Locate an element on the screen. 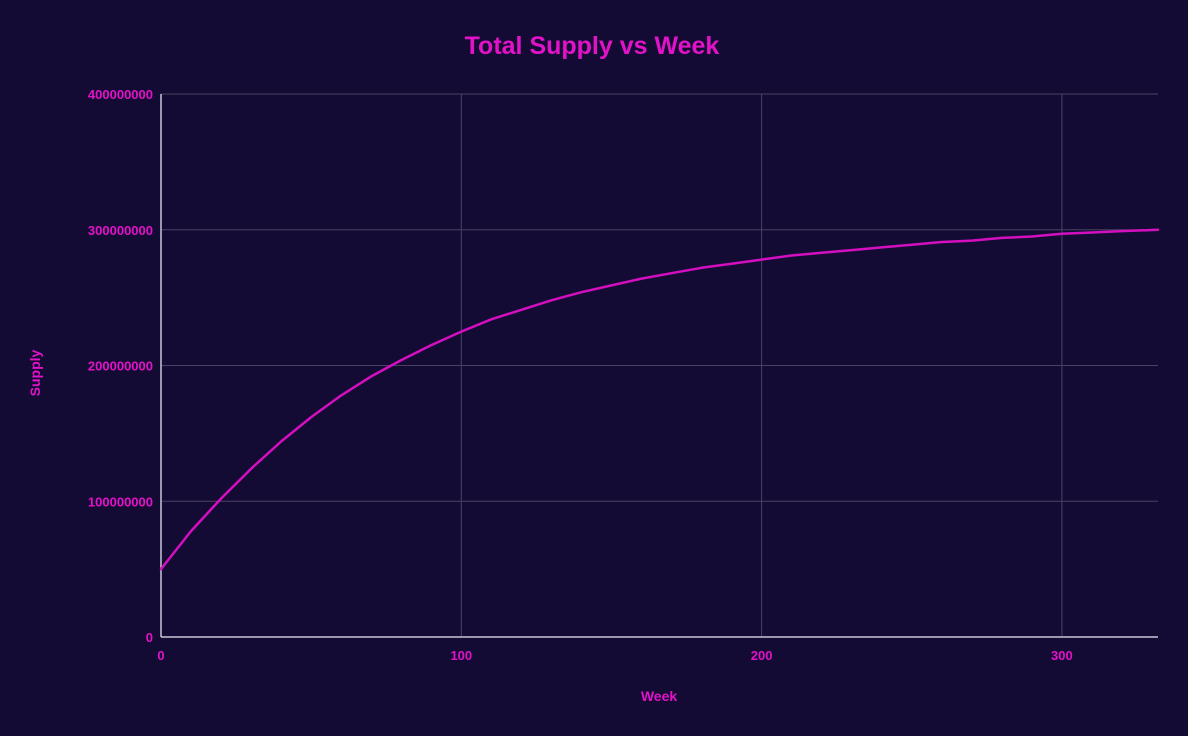 Image resolution: width=1188 pixels, height=736 pixels. chart-title: Total Supply vs Week is located at coordinates (592, 46).